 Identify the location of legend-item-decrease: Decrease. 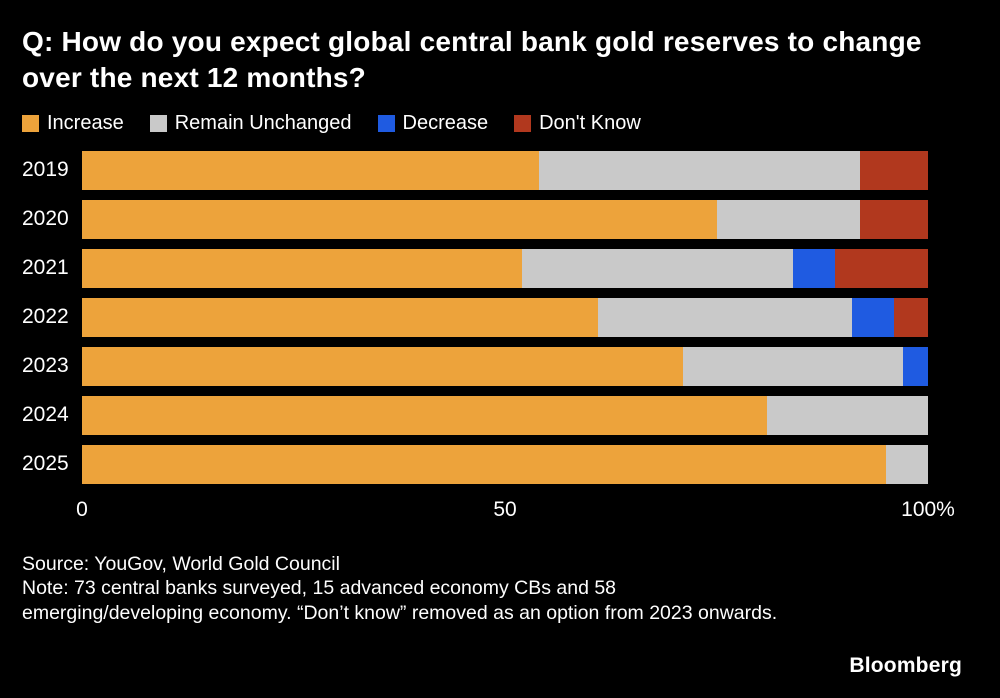
(433, 123).